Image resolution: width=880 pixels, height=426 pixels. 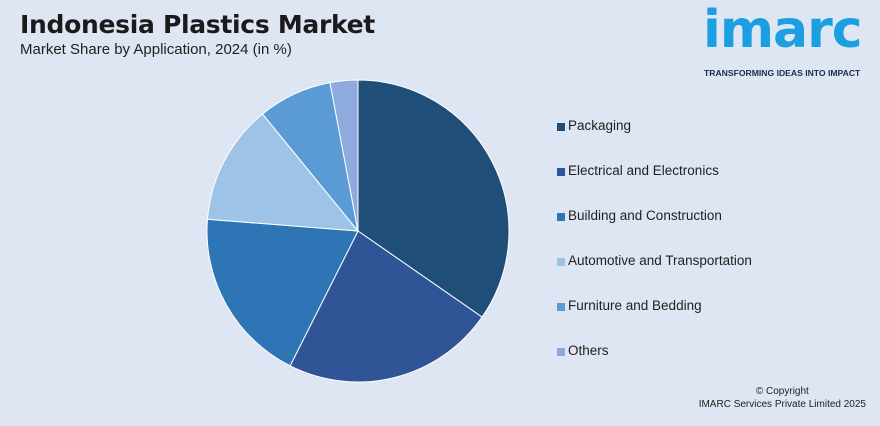 What do you see at coordinates (283, 172) in the screenshot?
I see `pie-slice-automotive-and-transportation` at bounding box center [283, 172].